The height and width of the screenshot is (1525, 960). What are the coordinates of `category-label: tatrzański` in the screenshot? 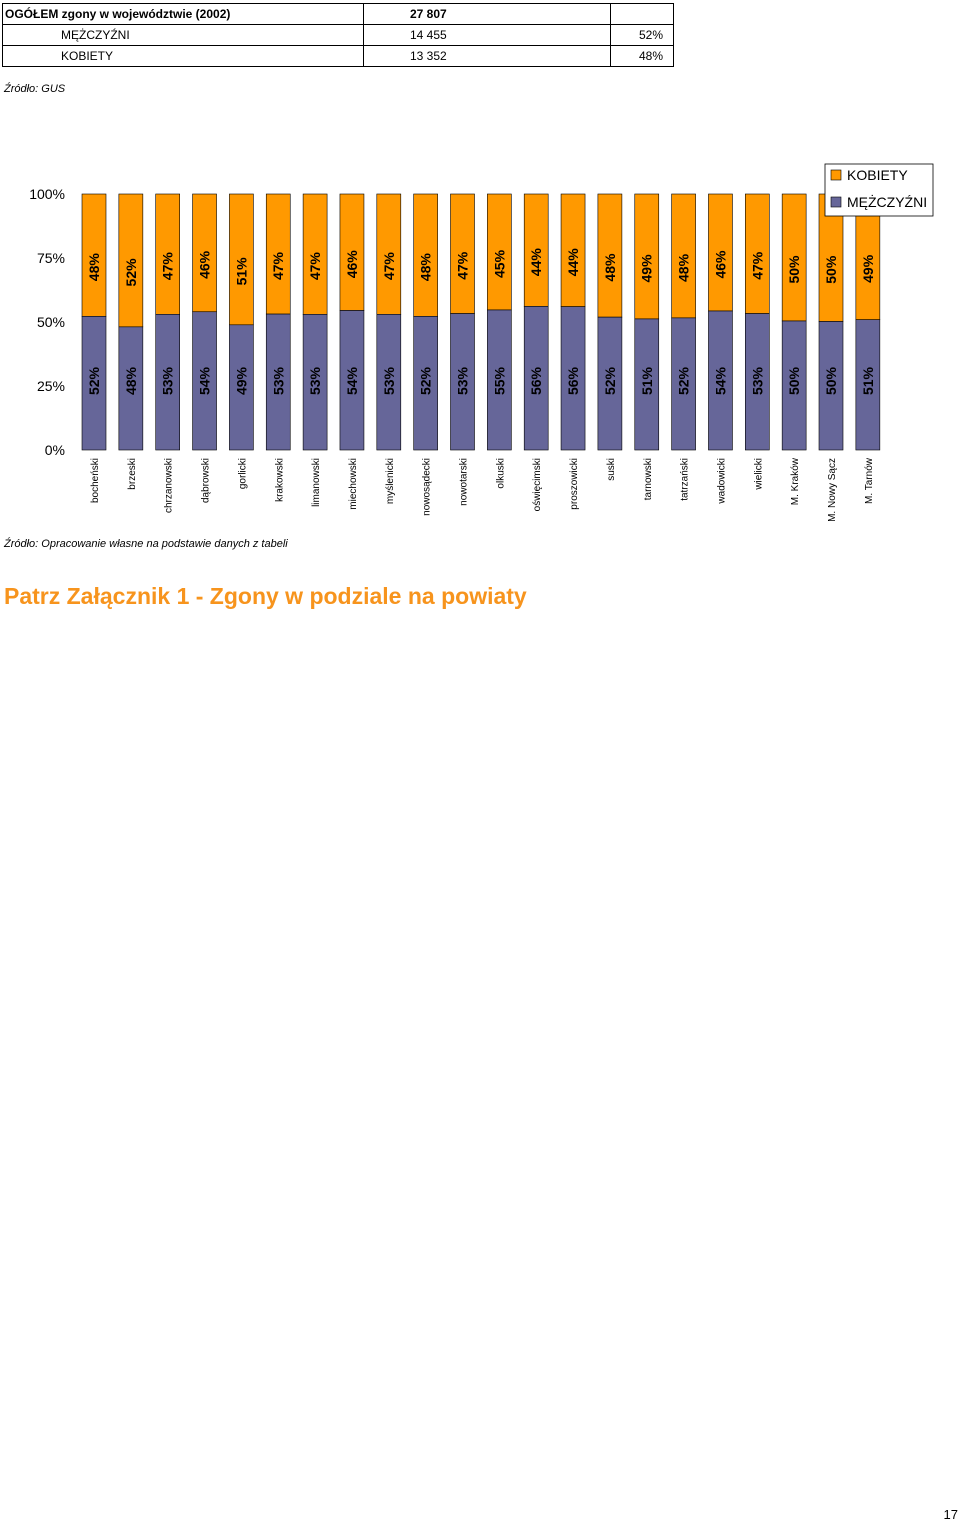 It's located at (685, 479).